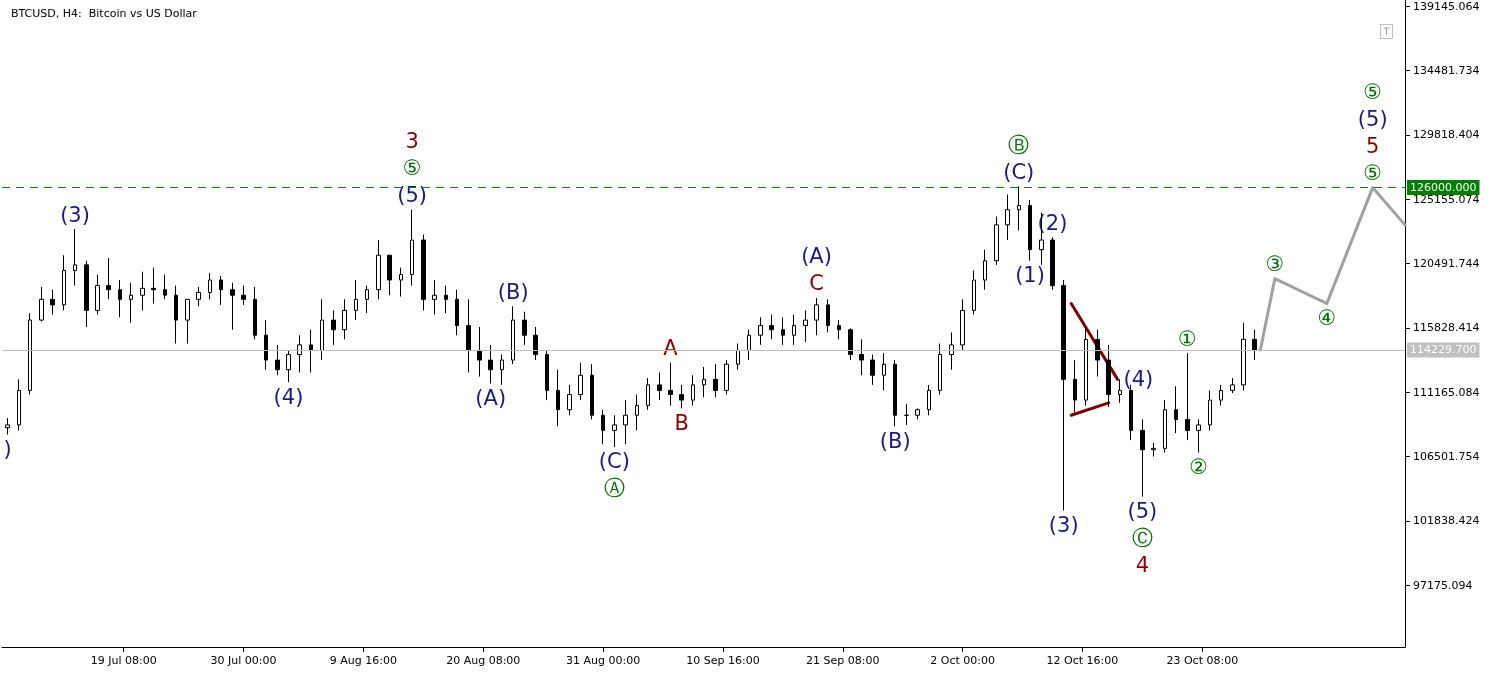 This screenshot has width=1500, height=675. What do you see at coordinates (363, 660) in the screenshot?
I see `x-tick-label: 9 Aug 16:00` at bounding box center [363, 660].